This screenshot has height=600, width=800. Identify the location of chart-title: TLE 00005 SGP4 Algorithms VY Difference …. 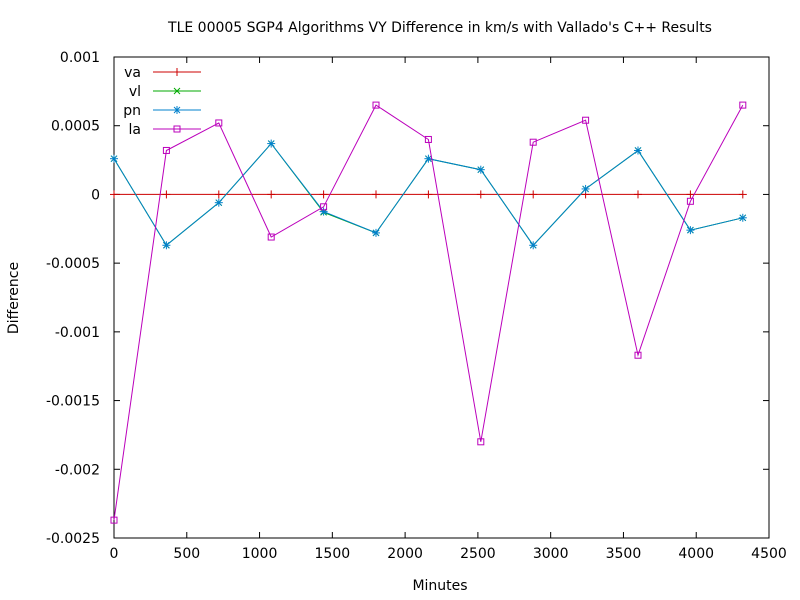
(439, 28).